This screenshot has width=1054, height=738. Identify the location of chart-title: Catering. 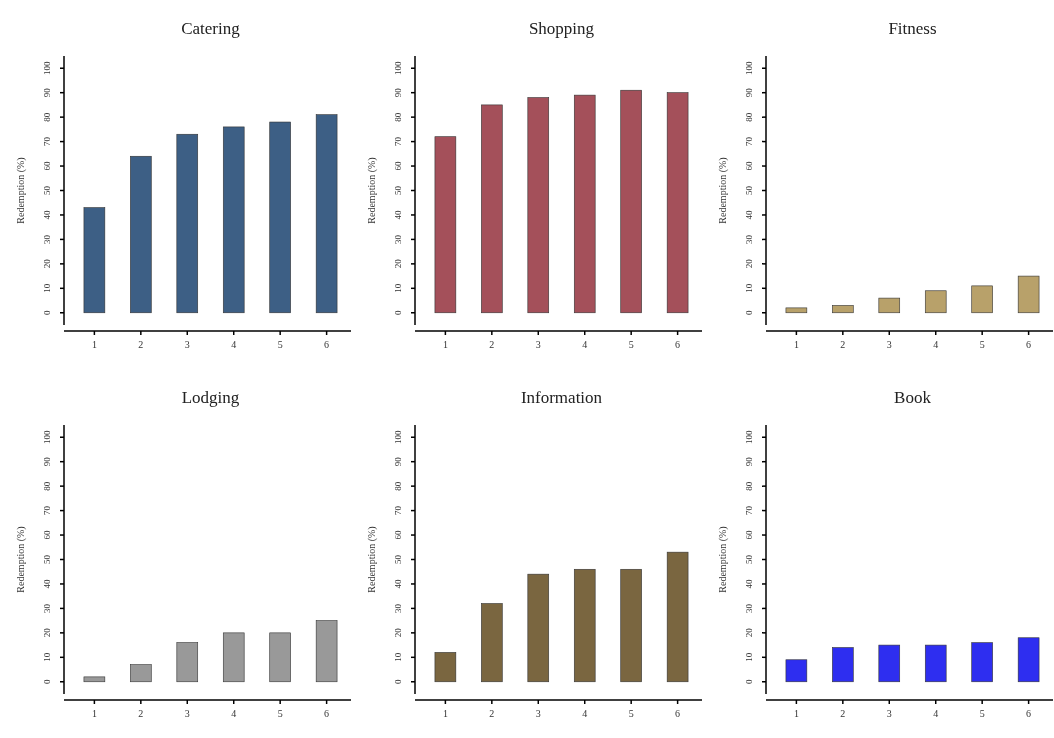
(211, 28).